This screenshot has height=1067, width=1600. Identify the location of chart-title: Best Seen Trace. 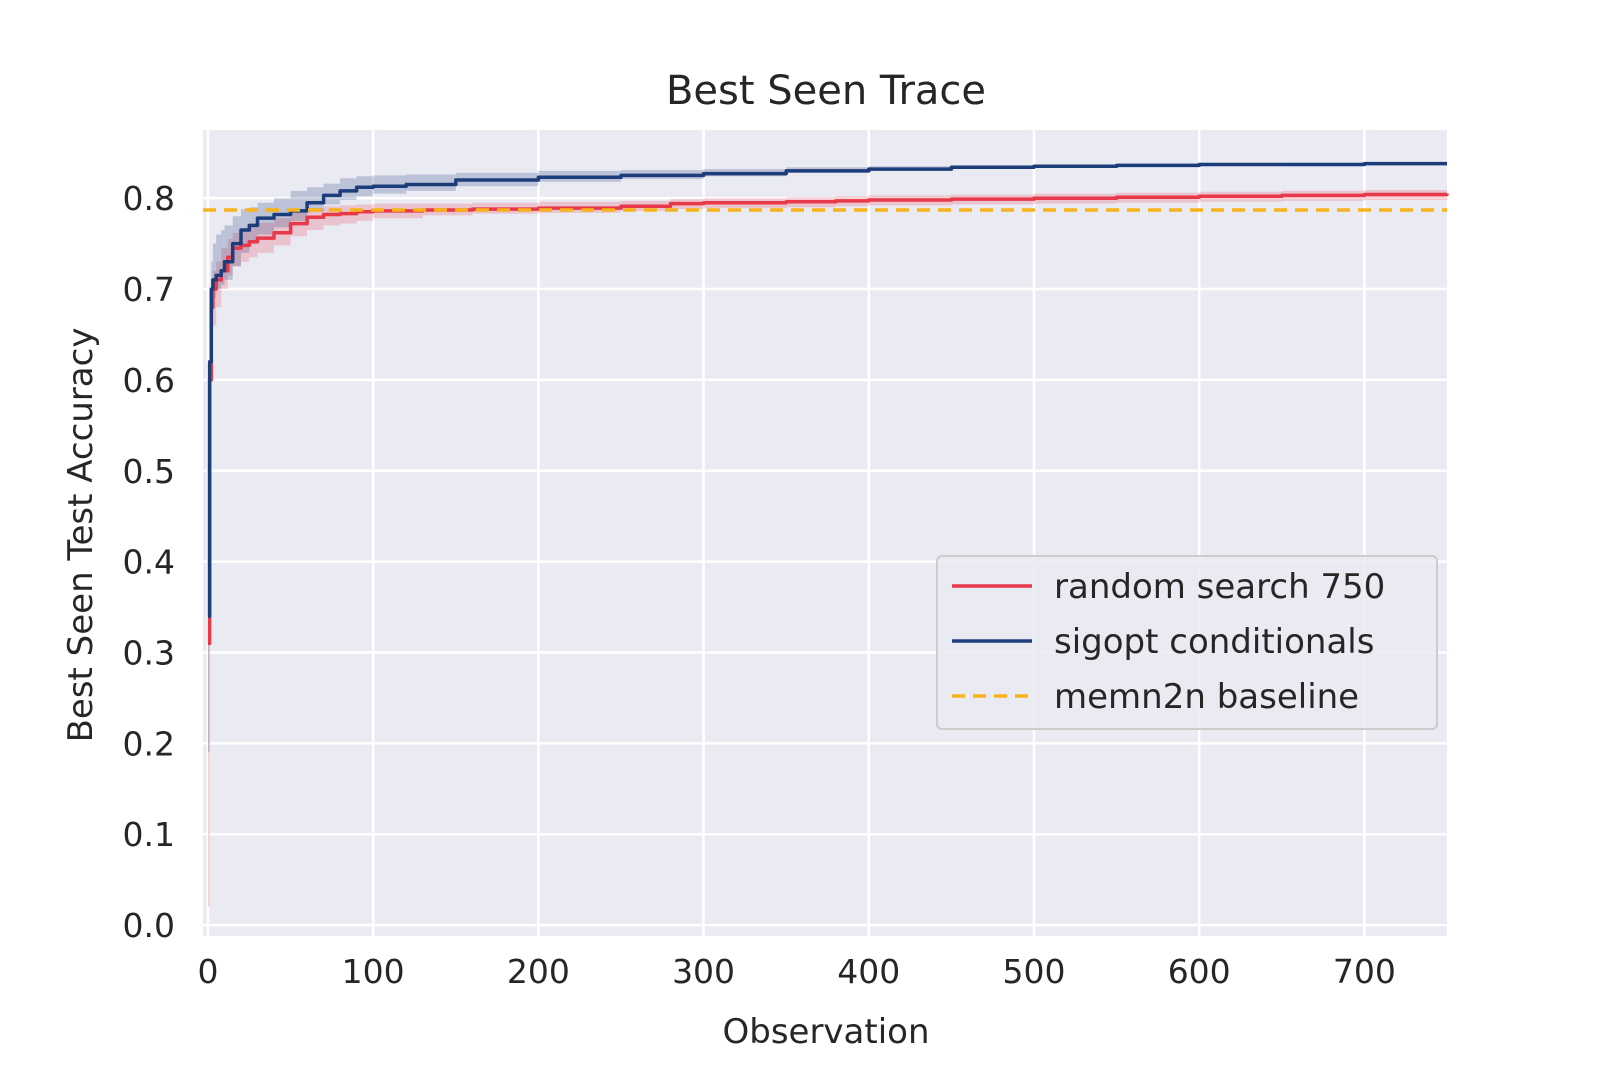
(826, 91).